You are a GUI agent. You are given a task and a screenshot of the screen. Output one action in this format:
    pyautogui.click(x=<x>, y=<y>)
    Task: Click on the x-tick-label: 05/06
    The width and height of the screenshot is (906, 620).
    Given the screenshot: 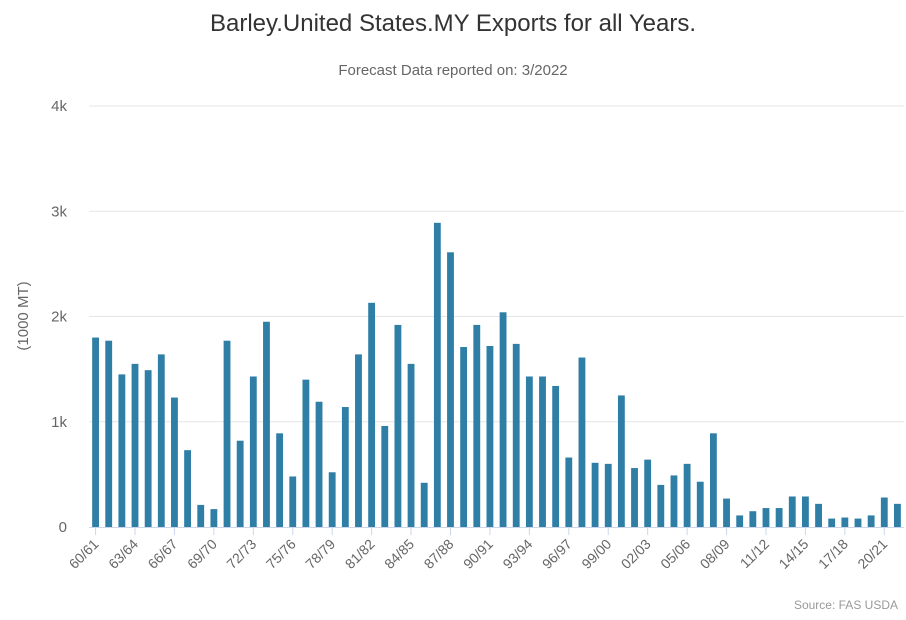 What is the action you would take?
    pyautogui.click(x=675, y=554)
    